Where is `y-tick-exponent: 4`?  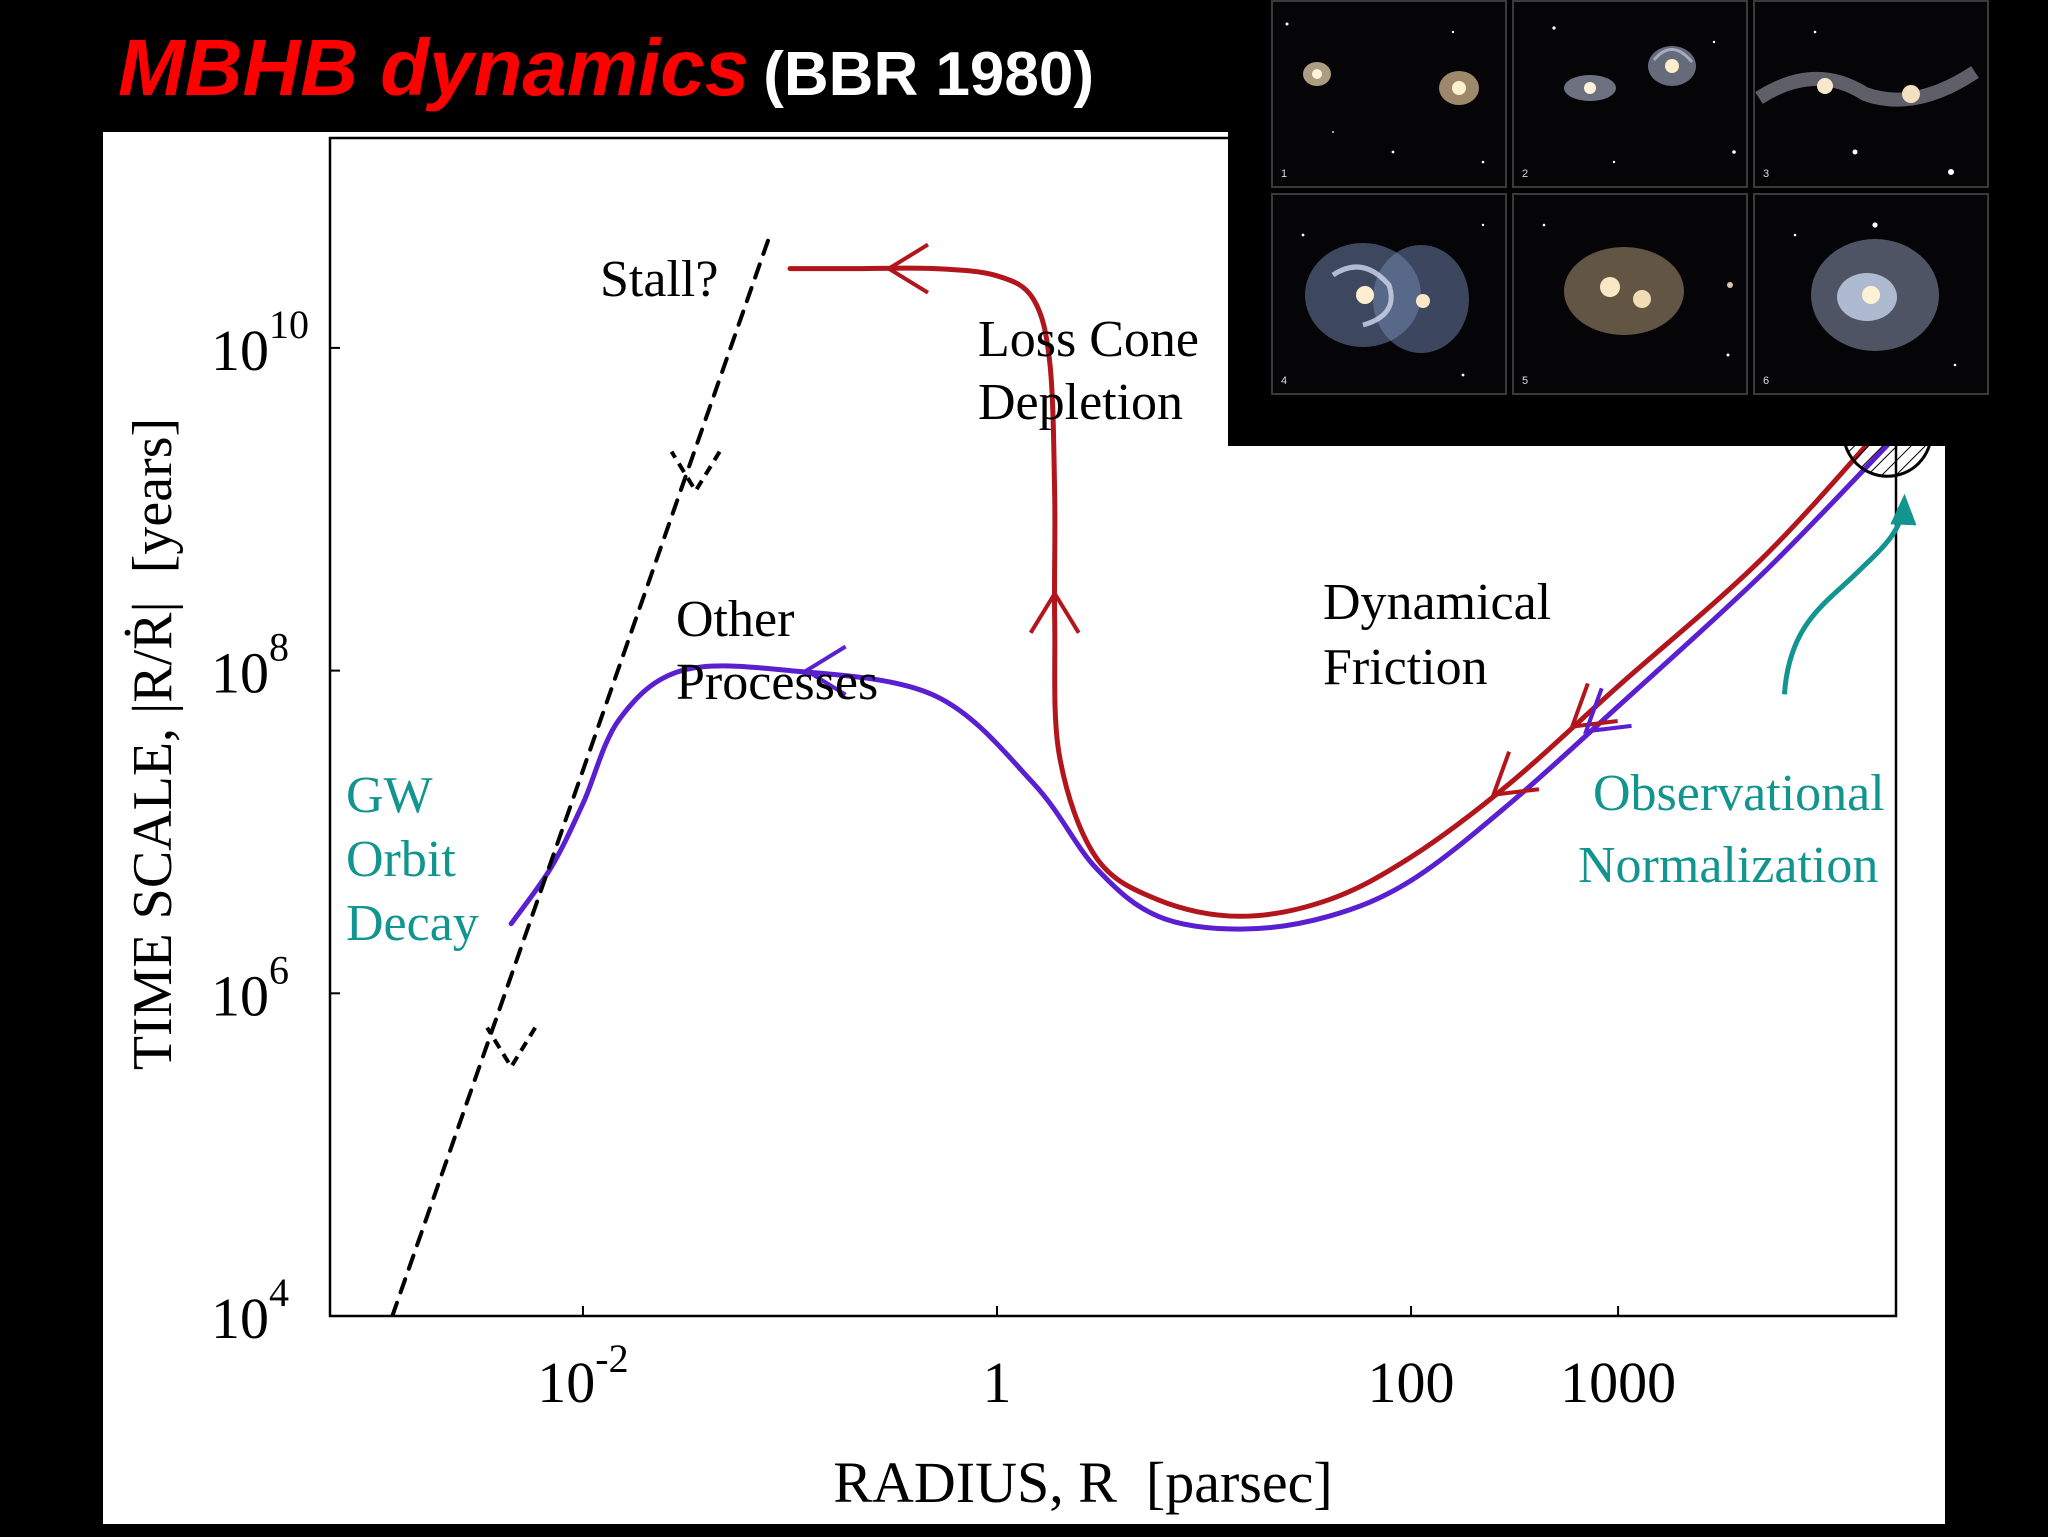
y-tick-exponent: 4 is located at coordinates (279, 1292).